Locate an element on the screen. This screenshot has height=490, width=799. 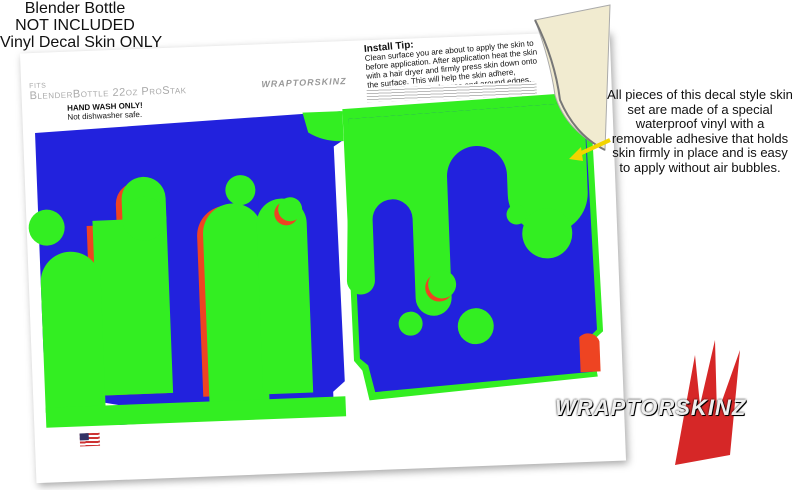
claw-logo-icon is located at coordinates (707, 402).